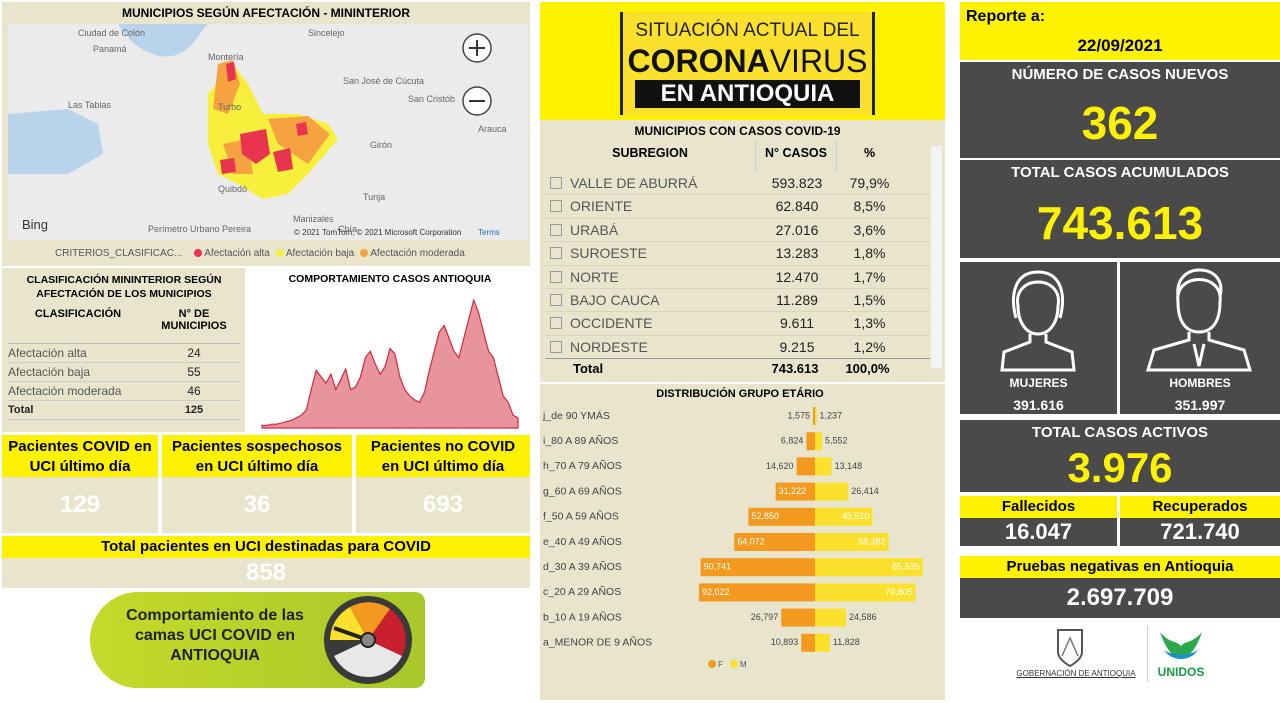 The width and height of the screenshot is (1280, 703). Describe the element at coordinates (49, 372) in the screenshot. I see `row-label: Afectación baja` at that location.